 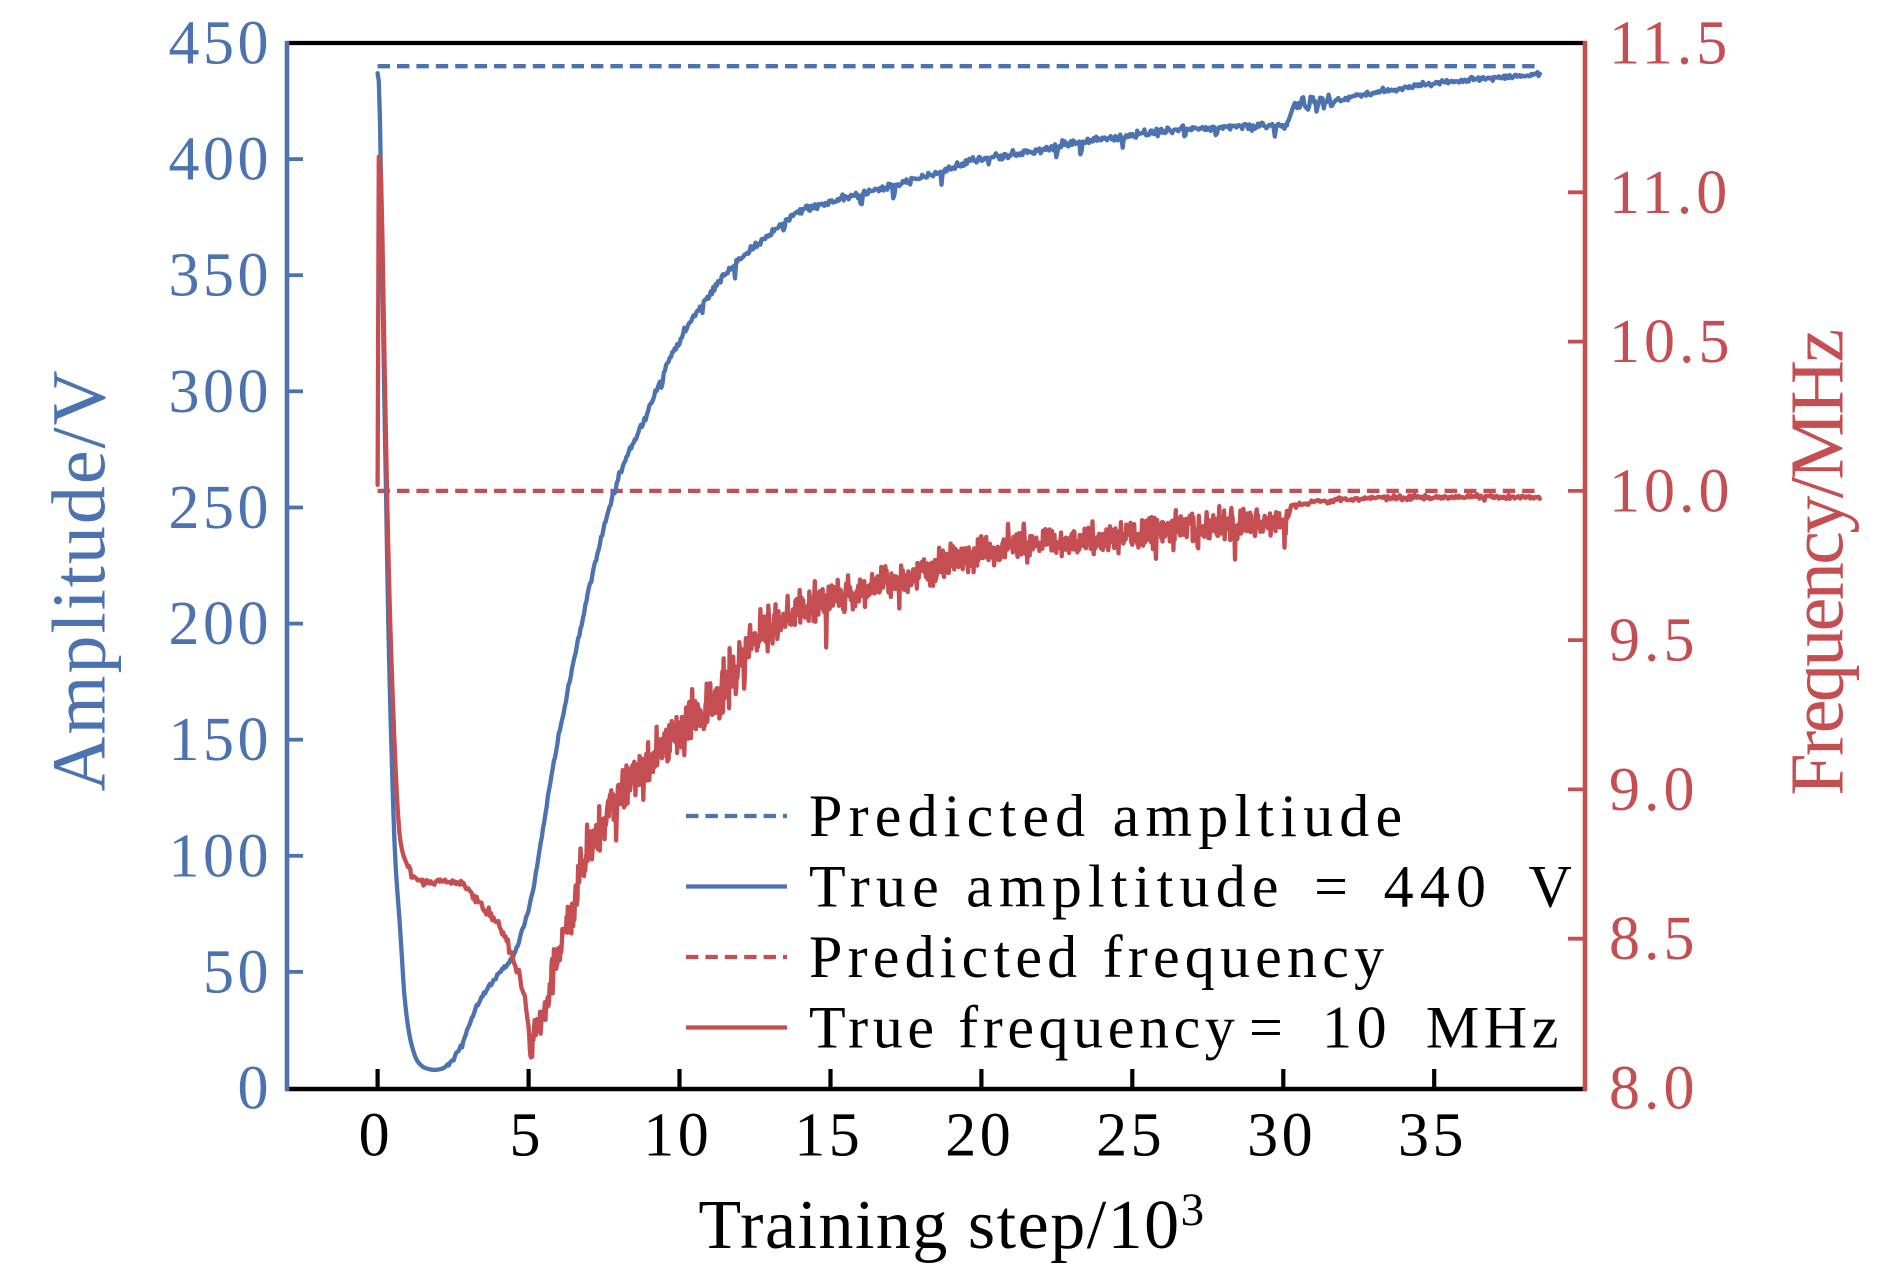 I want to click on svg-text: 10.5, so click(x=1671, y=342).